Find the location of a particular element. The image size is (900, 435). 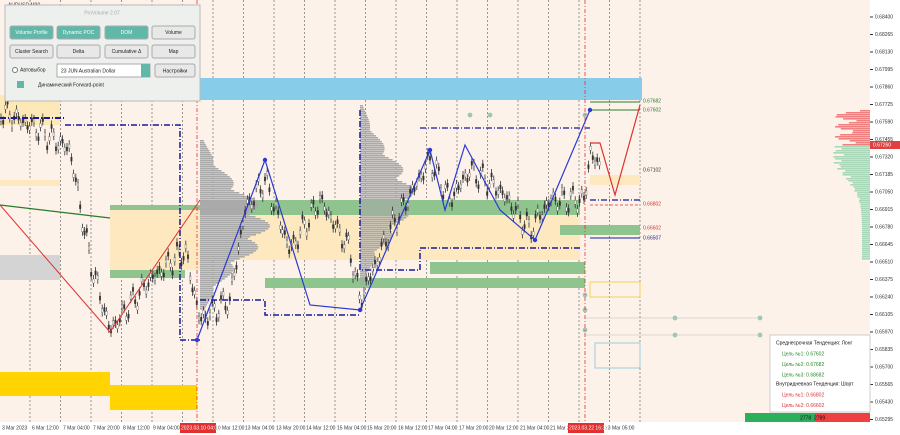

price-label: 0.66780 is located at coordinates (884, 227).